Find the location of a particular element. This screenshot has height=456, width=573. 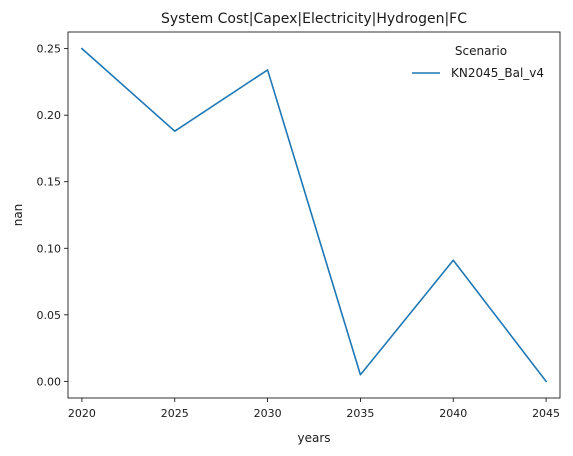

y-tick-label: 0.25 is located at coordinates (49, 49).